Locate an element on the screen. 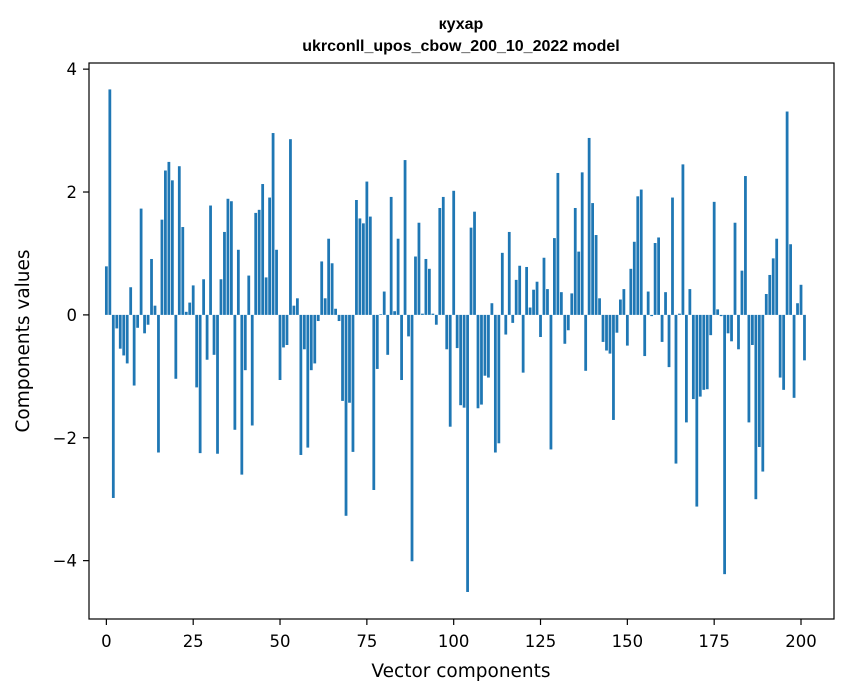  x-tick-label: 50 is located at coordinates (280, 641).